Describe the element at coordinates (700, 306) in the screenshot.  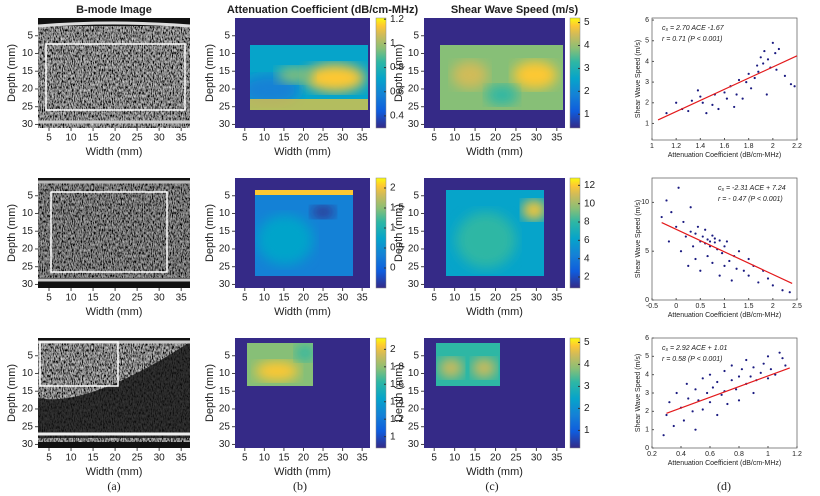
I see `x-tick-label: 0.5` at that location.